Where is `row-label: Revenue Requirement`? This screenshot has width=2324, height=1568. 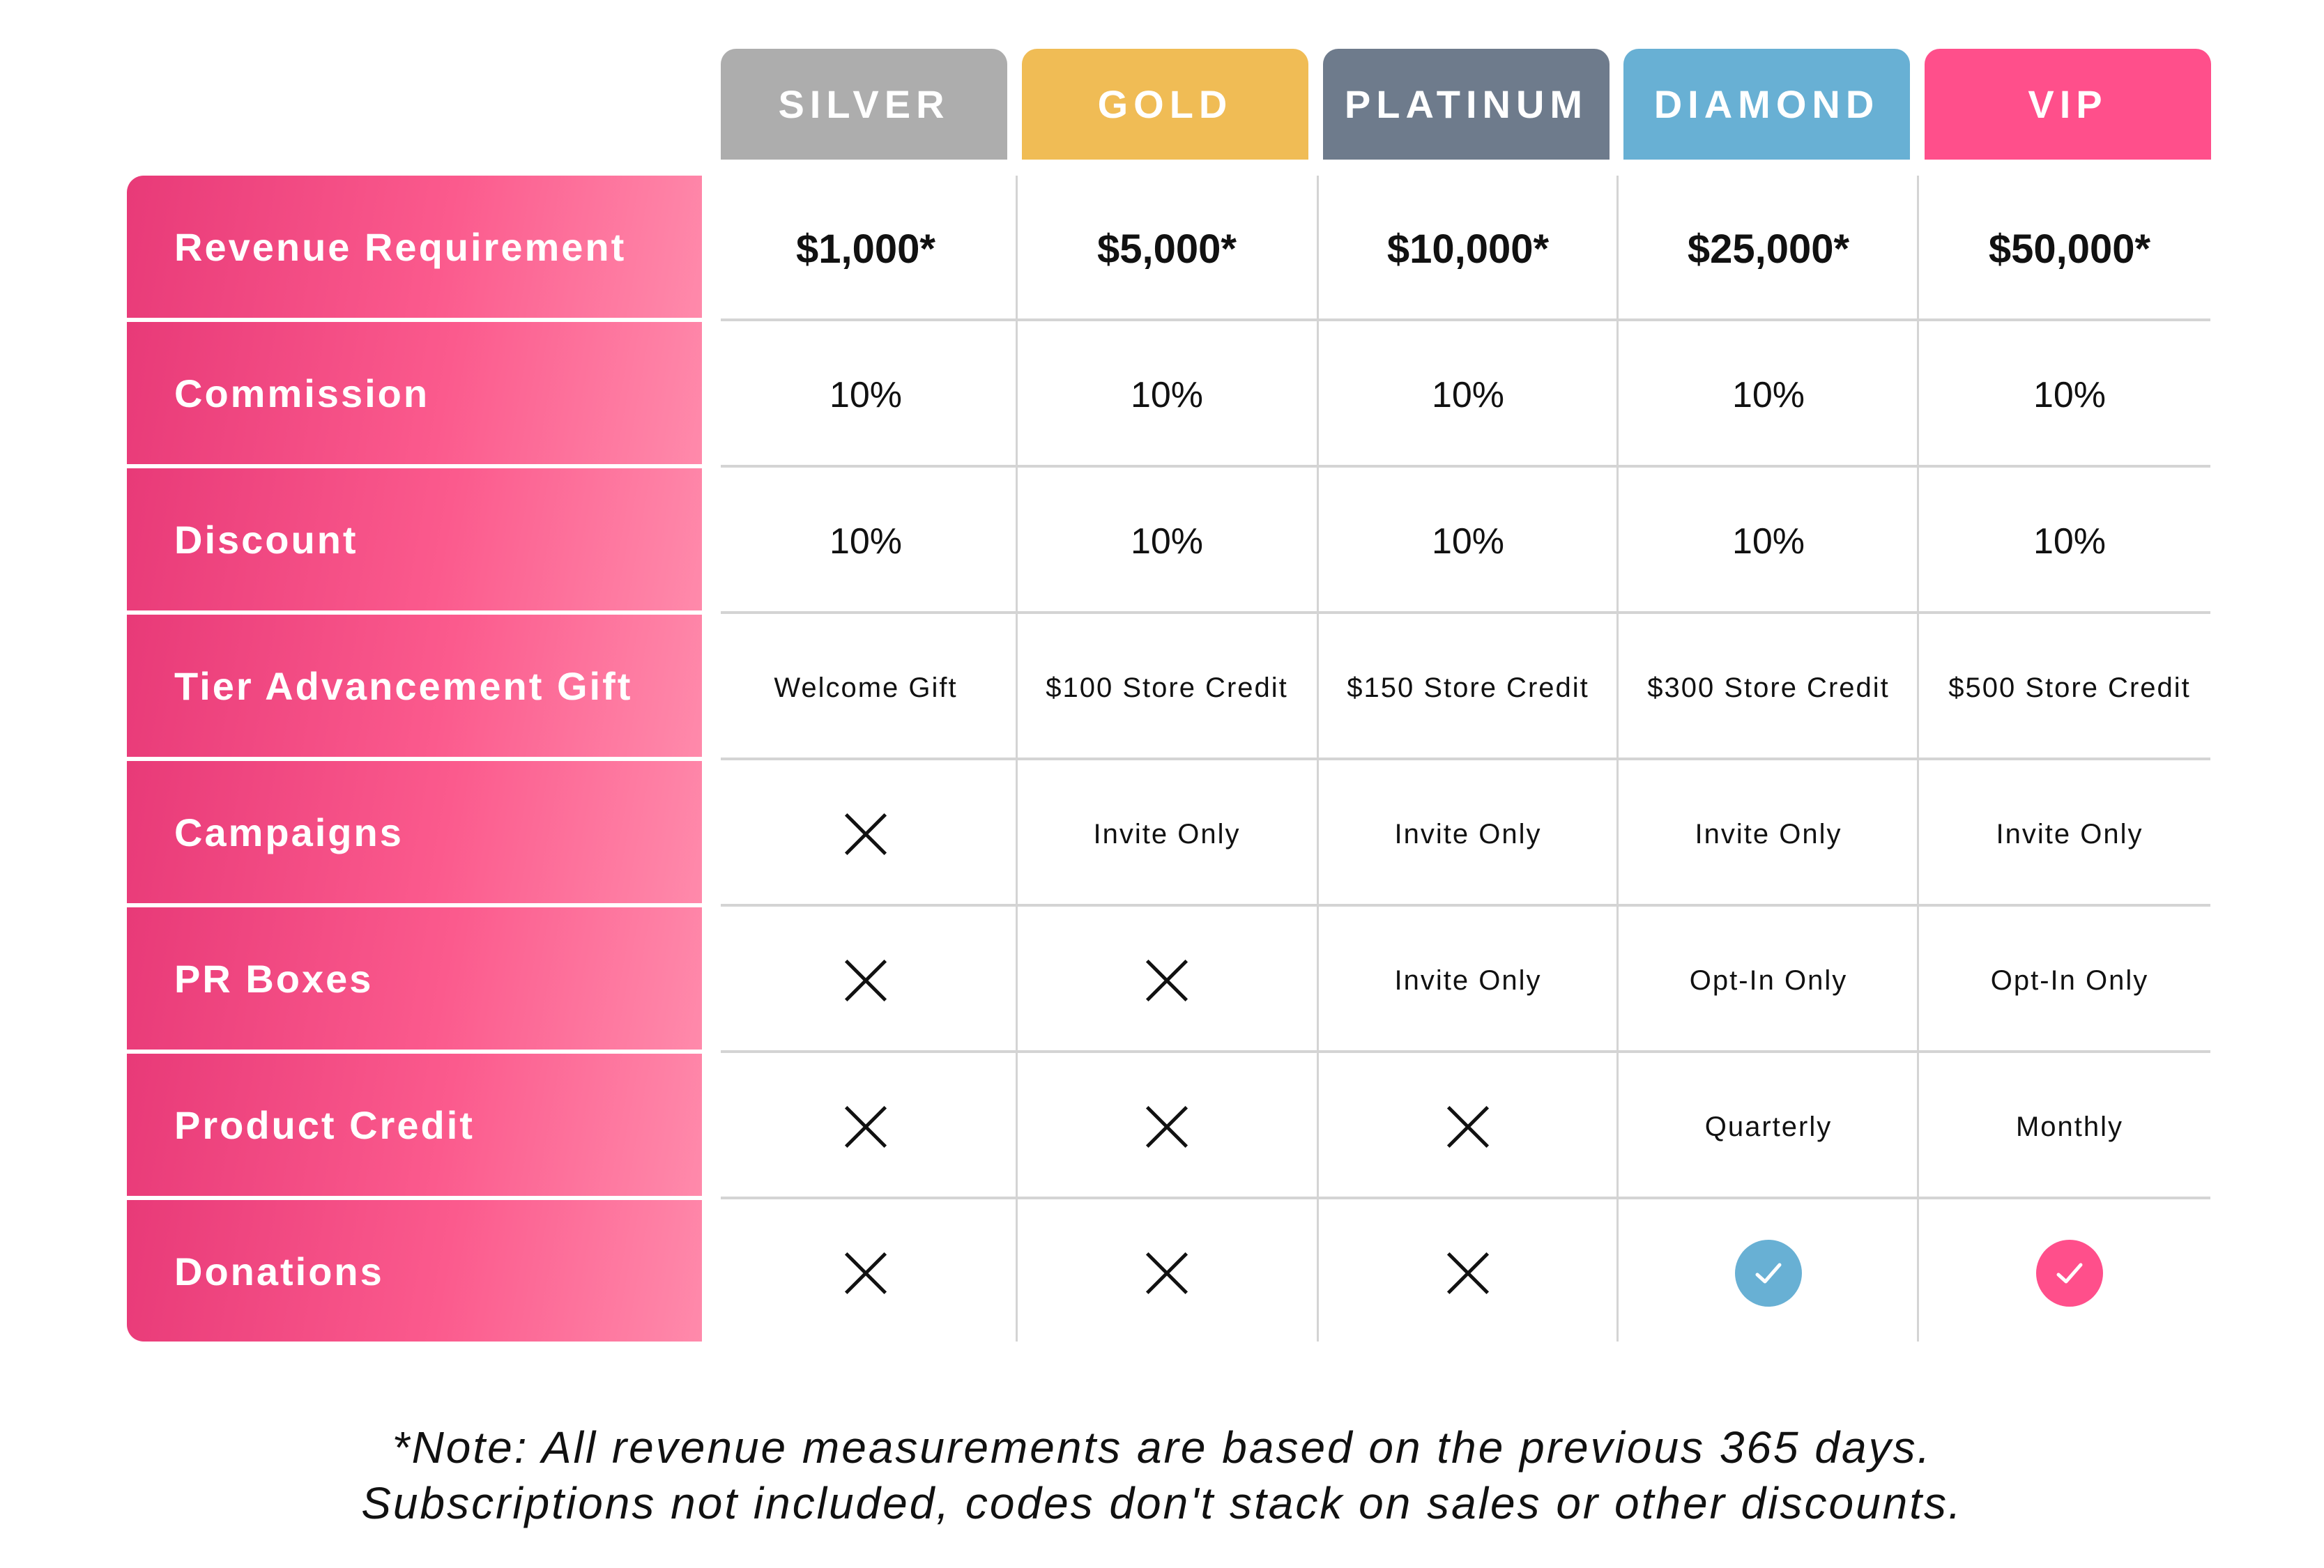 row-label: Revenue Requirement is located at coordinates (415, 247).